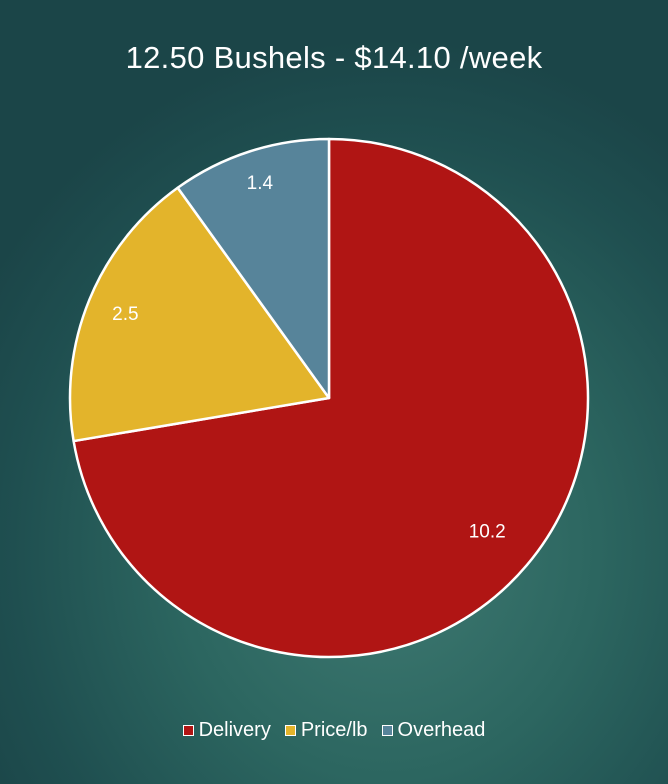 Image resolution: width=668 pixels, height=784 pixels. What do you see at coordinates (334, 57) in the screenshot?
I see `chart-title: 12.50 Bushels - $14.10 /week` at bounding box center [334, 57].